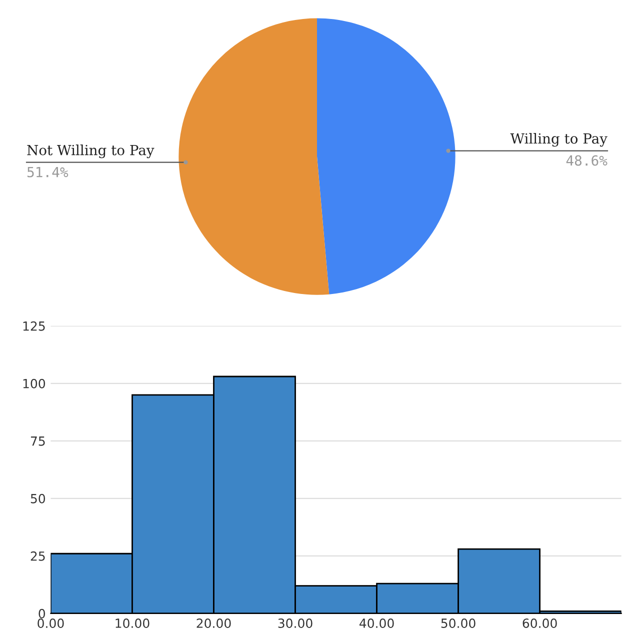 The width and height of the screenshot is (634, 639). I want to click on y-tick-label: 125, so click(34, 326).